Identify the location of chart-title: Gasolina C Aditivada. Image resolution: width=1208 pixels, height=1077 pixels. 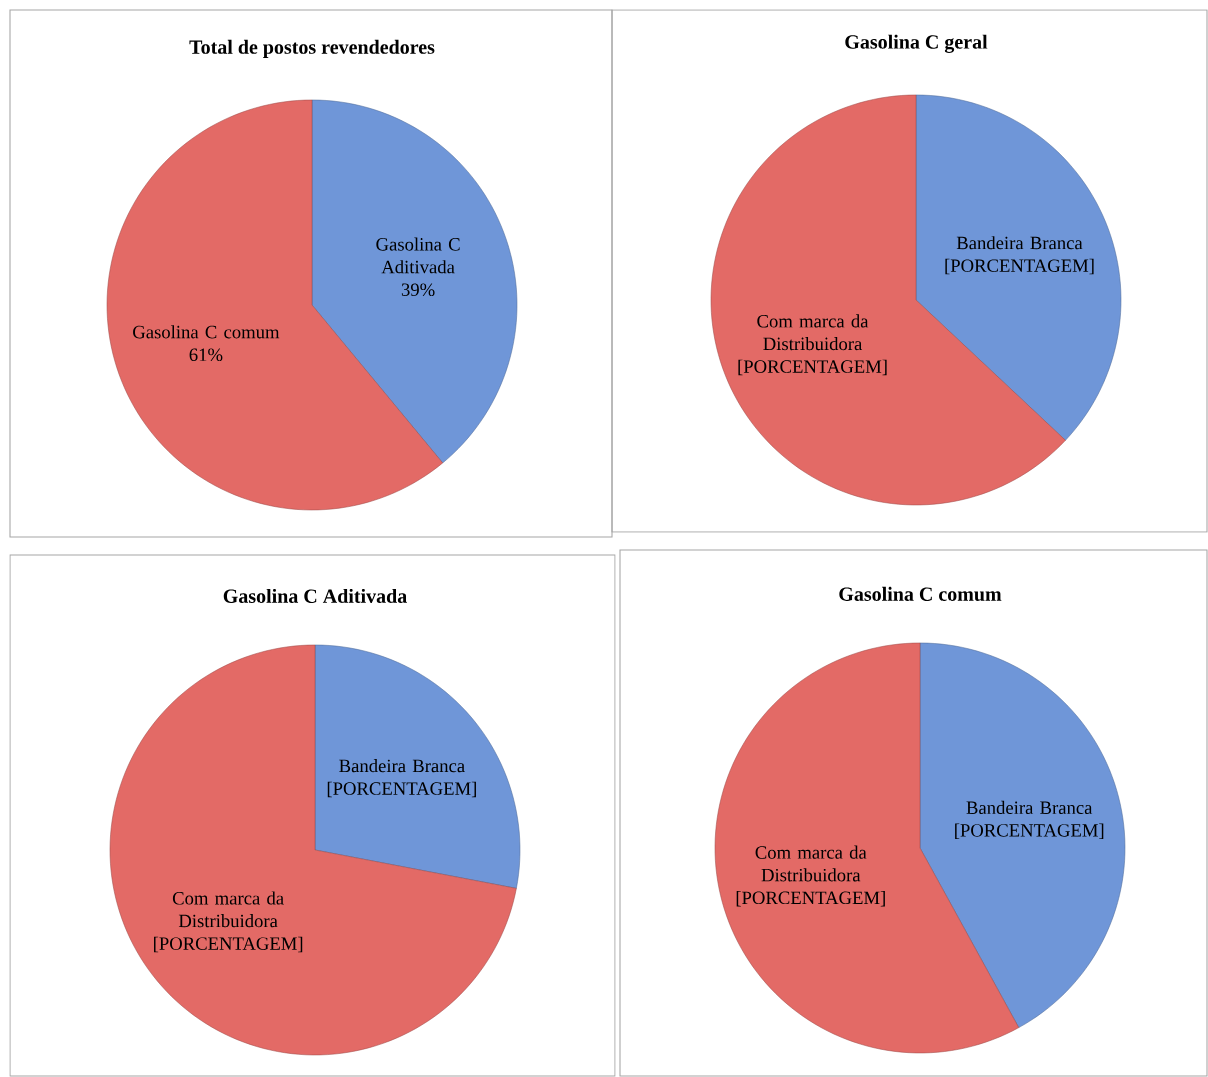
(315, 595).